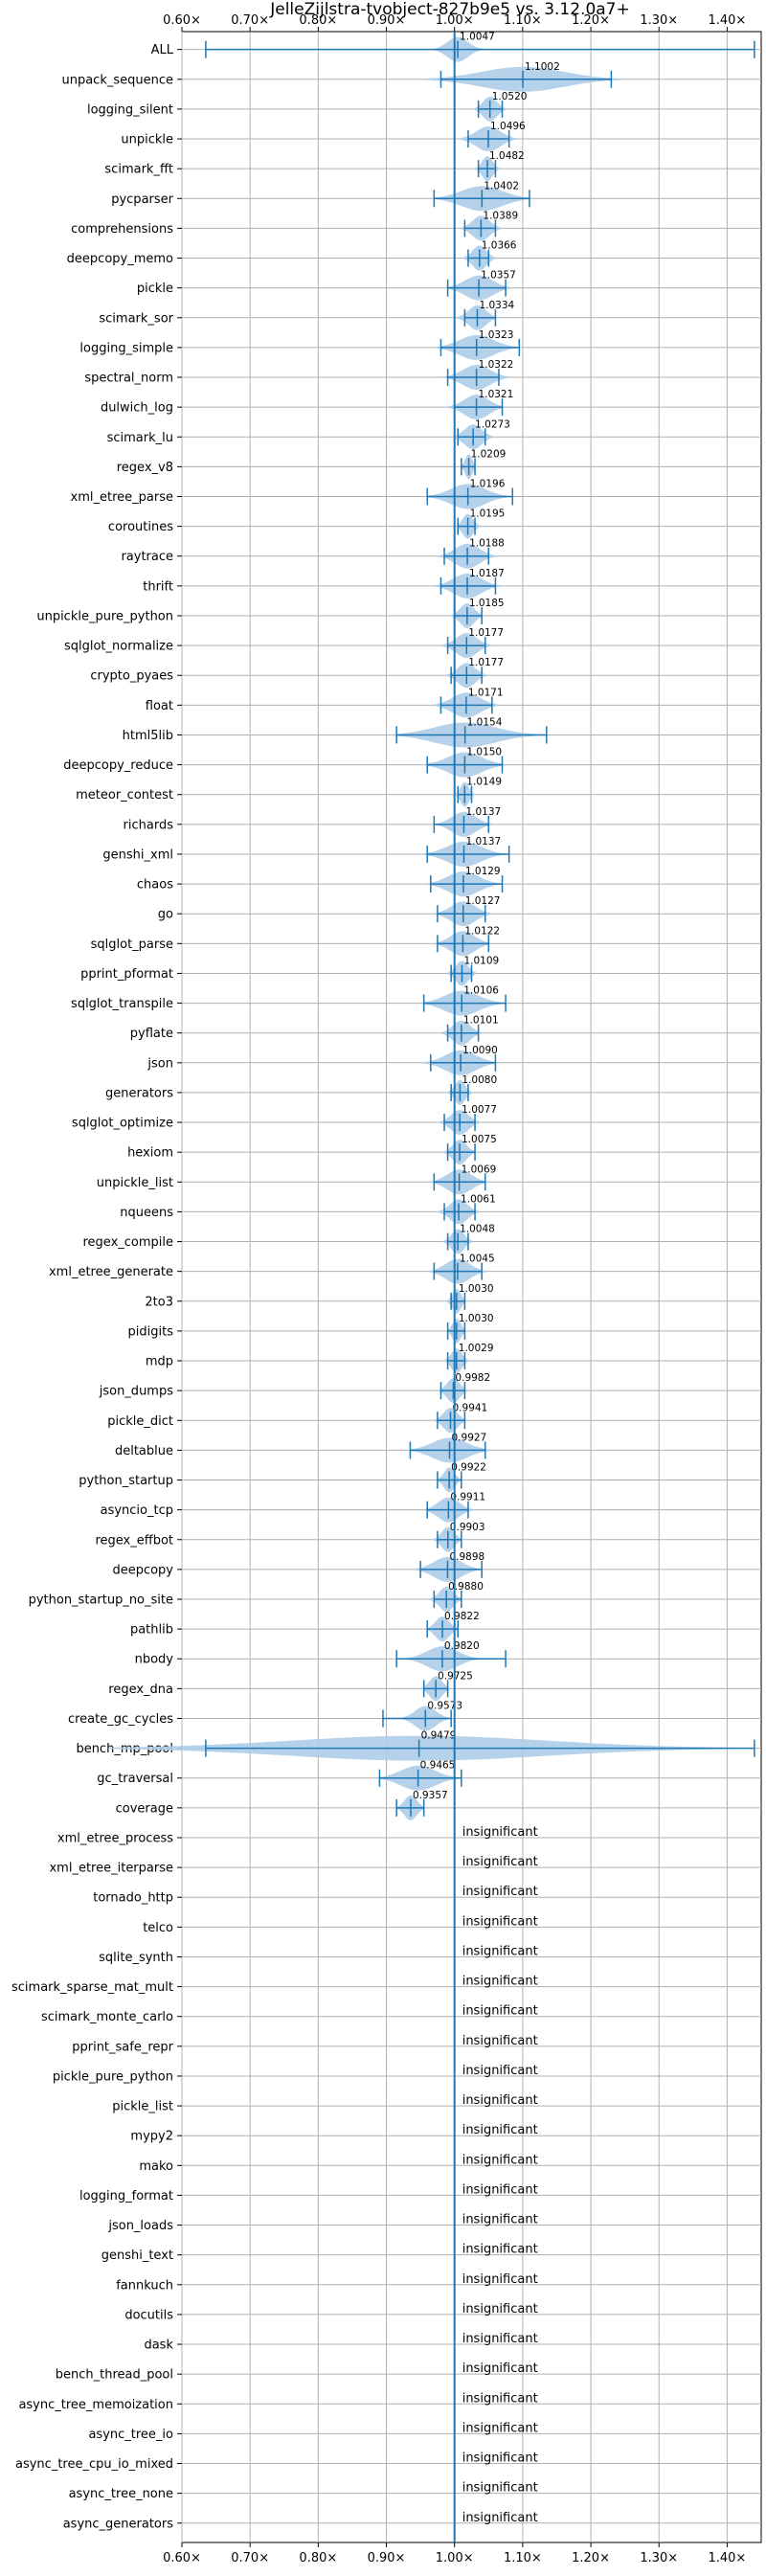 Image resolution: width=766 pixels, height=2576 pixels. What do you see at coordinates (523, 20) in the screenshot?
I see `x-tick-label-top: 1.10×` at bounding box center [523, 20].